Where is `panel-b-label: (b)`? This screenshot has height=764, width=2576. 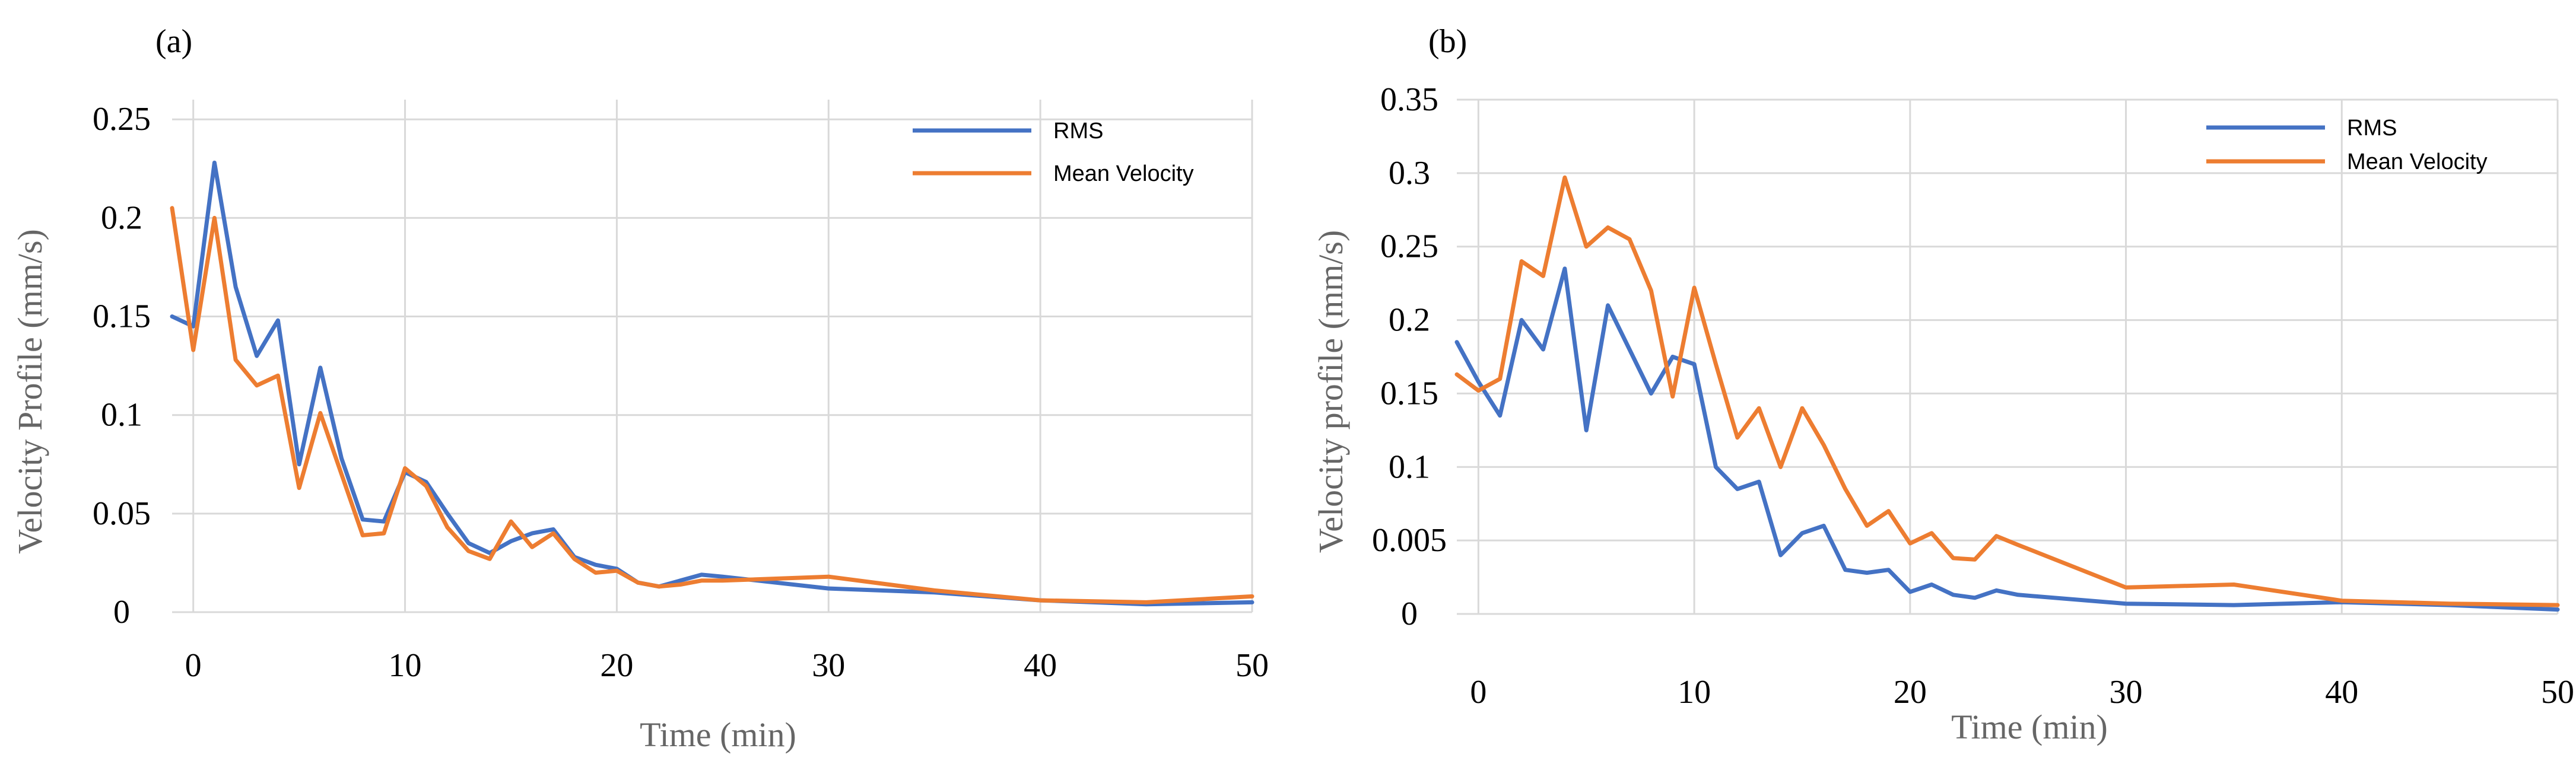
panel-b-label: (b) is located at coordinates (1447, 41).